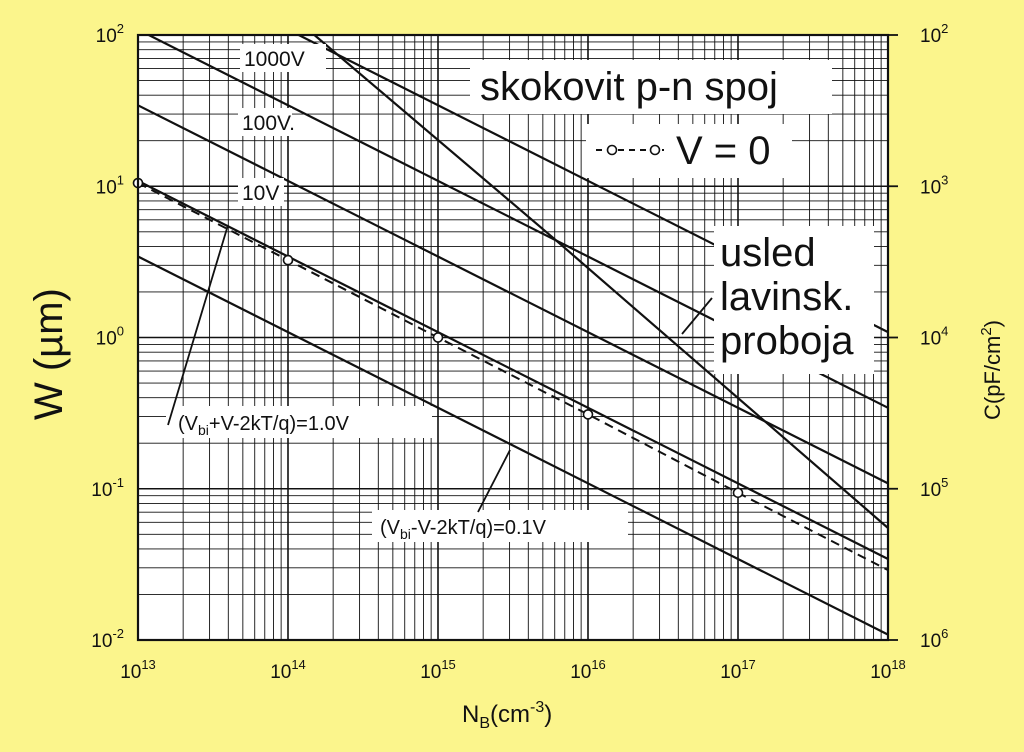 The width and height of the screenshot is (1024, 752). Describe the element at coordinates (918, 336) in the screenshot. I see `y2-axis-ticks: 10² 10³ 10⁴ 10⁵ 10⁶` at that location.